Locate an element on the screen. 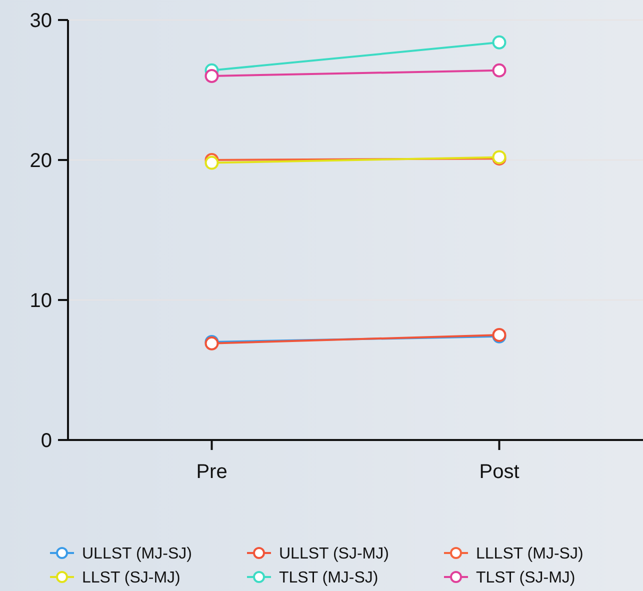  y-tick-label: 10 is located at coordinates (41, 301).